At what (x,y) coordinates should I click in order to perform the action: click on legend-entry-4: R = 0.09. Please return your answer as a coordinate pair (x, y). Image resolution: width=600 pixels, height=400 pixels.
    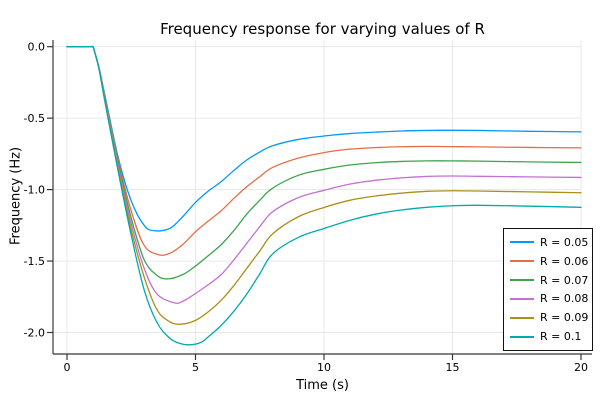
    Looking at the image, I should click on (548, 318).